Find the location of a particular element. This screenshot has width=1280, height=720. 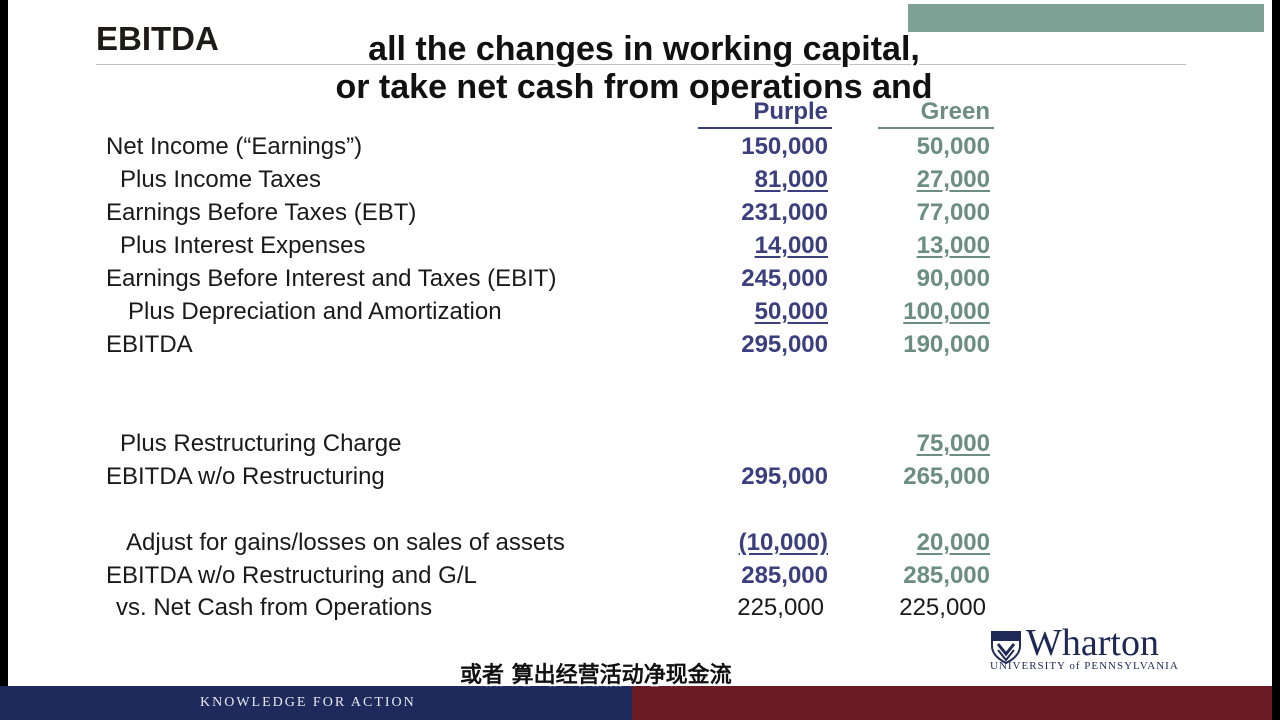

footer-bar-maroon is located at coordinates (952, 703).